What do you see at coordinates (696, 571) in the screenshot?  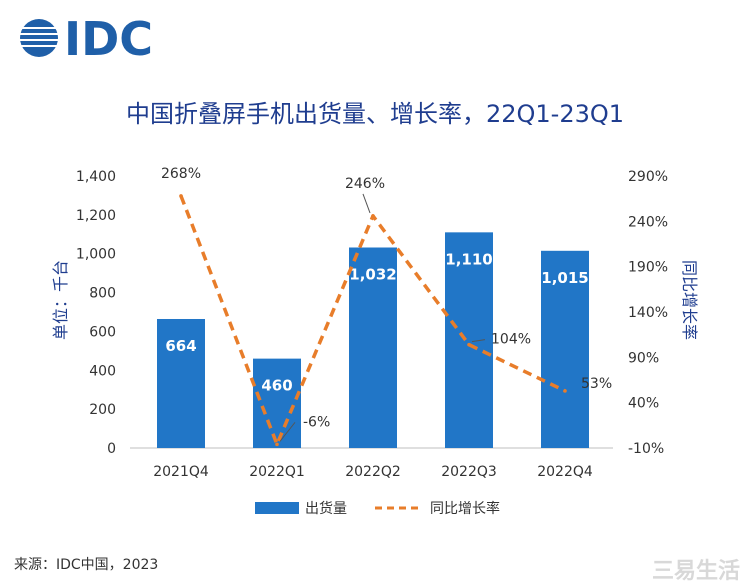 I see `watermark: 三易生活` at bounding box center [696, 571].